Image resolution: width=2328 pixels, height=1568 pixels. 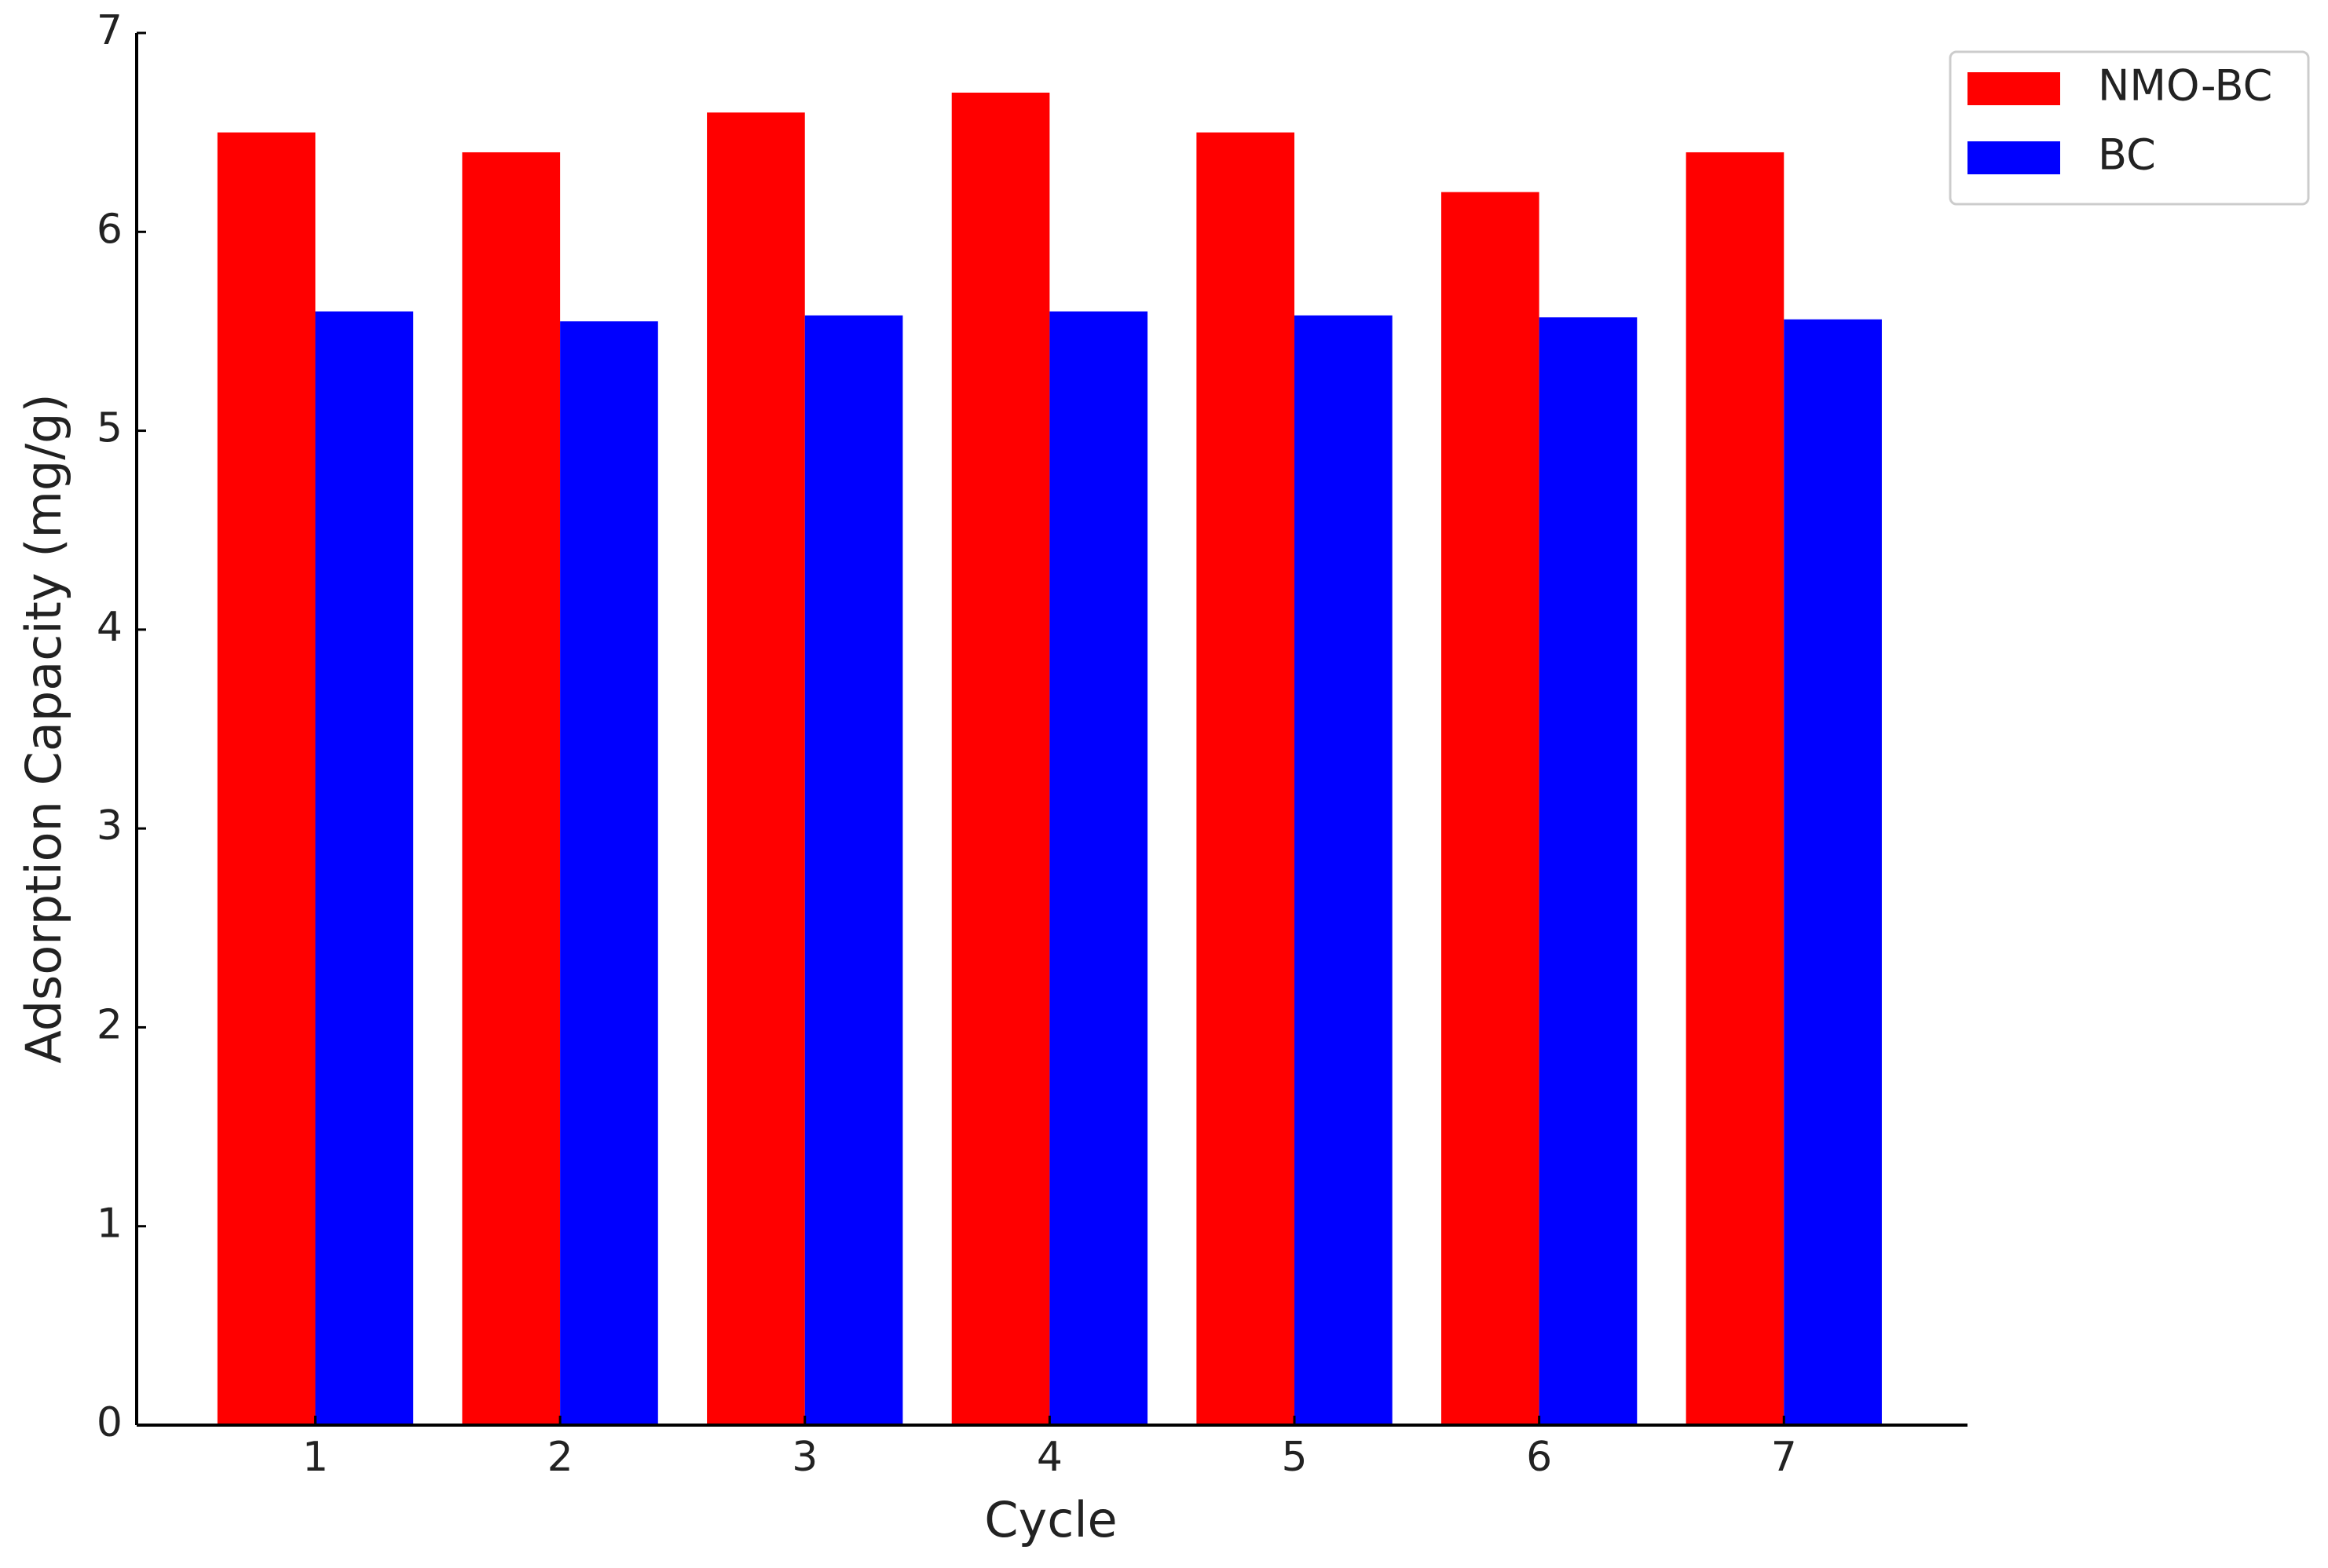 I want to click on x-tick-label: 2, so click(x=560, y=1457).